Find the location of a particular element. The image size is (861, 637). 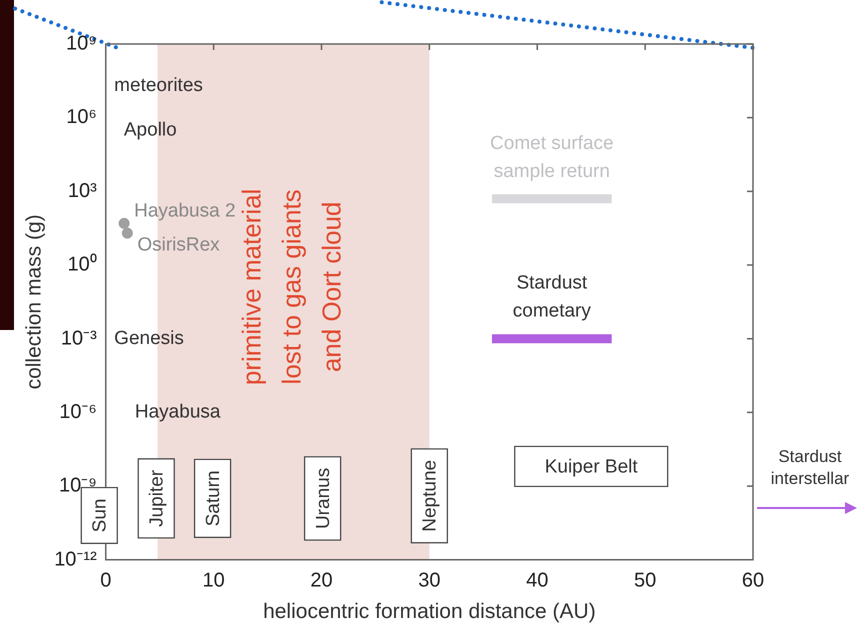

annotation: Saturn is located at coordinates (213, 498).